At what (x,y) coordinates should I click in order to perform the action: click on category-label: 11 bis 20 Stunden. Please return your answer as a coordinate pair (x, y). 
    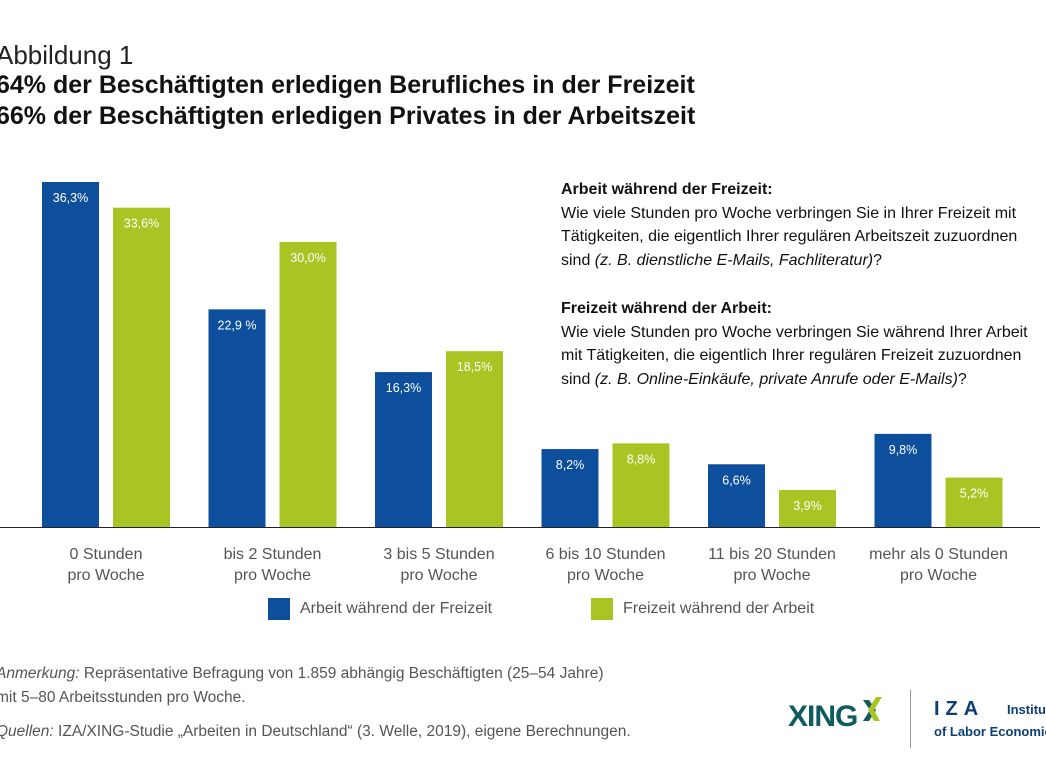
    Looking at the image, I should click on (772, 554).